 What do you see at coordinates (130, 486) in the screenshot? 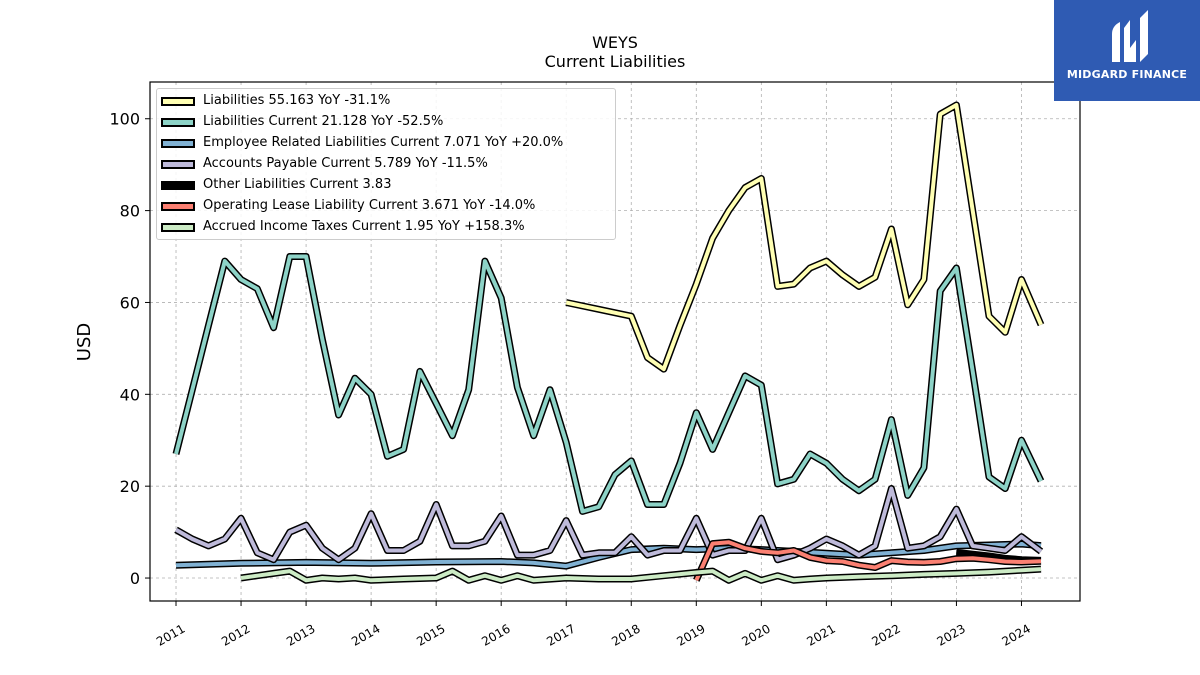
I see `y-tick-label: 20` at bounding box center [130, 486].